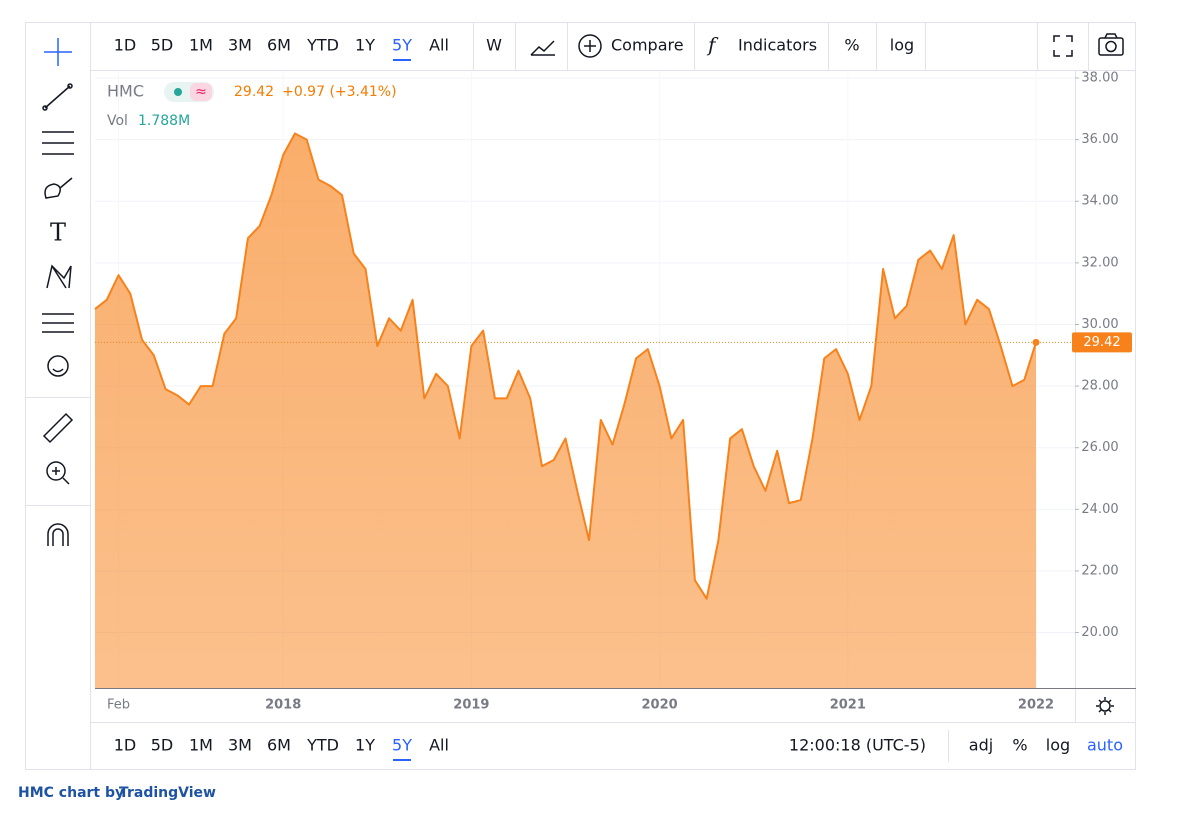  I want to click on footer-brand: TradingView, so click(167, 793).